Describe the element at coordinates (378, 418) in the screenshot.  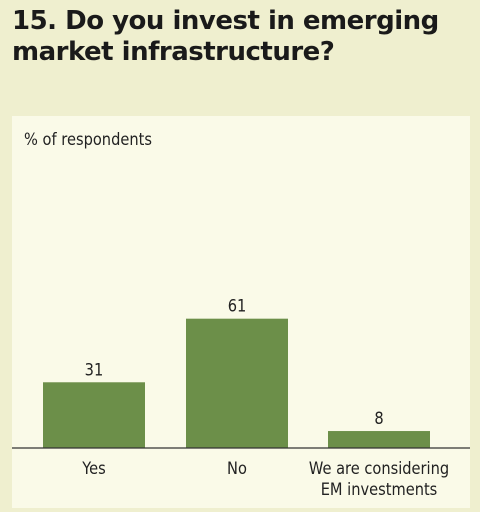
I see `data-label-2: 8` at that location.